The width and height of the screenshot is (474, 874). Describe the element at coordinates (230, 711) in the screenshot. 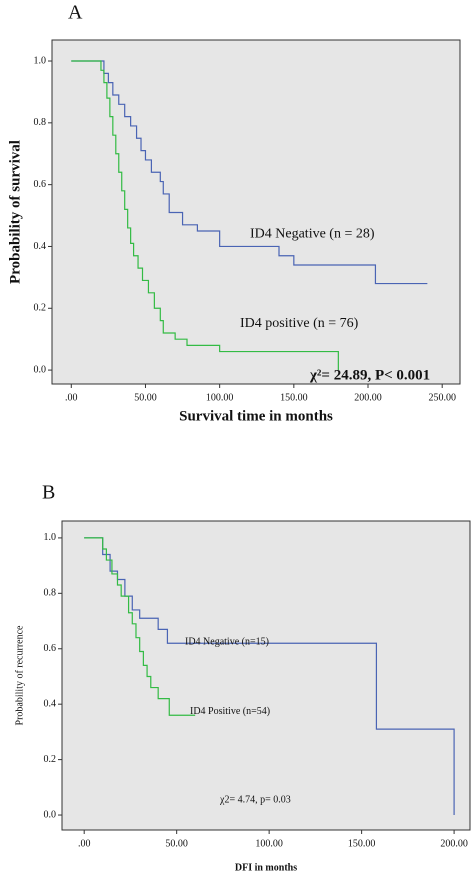

I see `series-label: ID4 Positive (n=54)` at that location.